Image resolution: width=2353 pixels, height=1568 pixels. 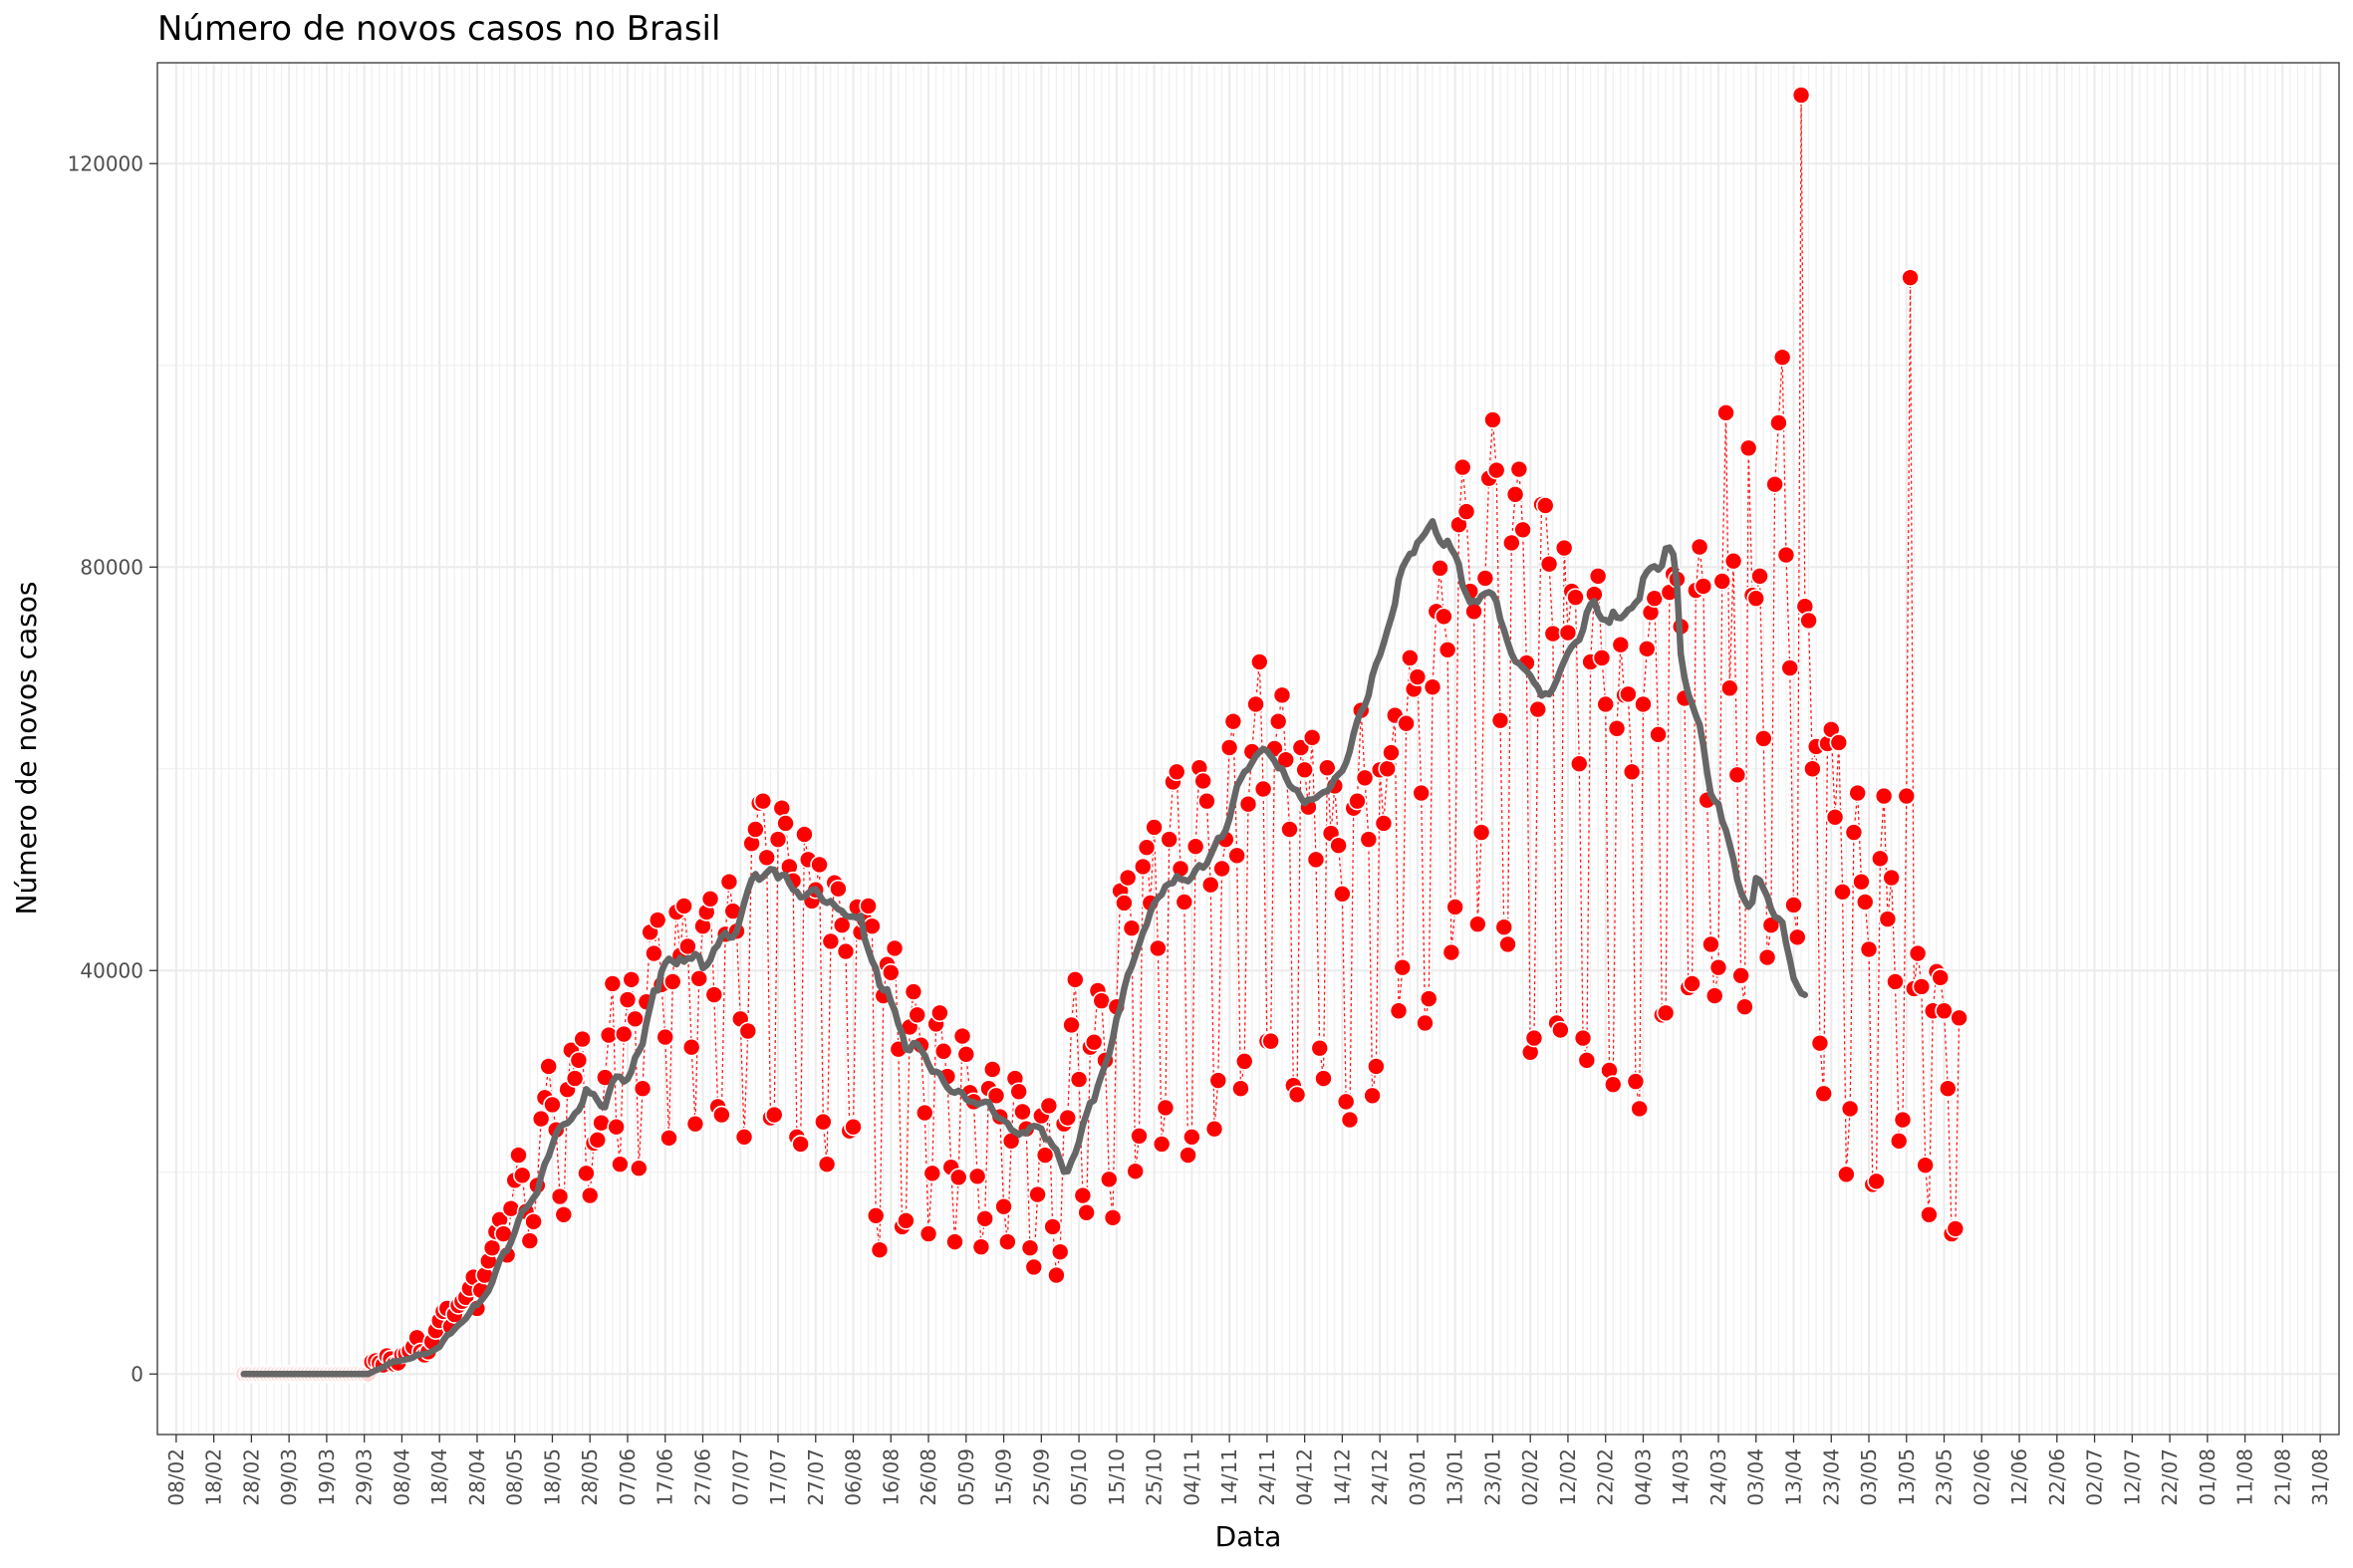 I want to click on x-tick-label: 24/03, so click(x=1718, y=1477).